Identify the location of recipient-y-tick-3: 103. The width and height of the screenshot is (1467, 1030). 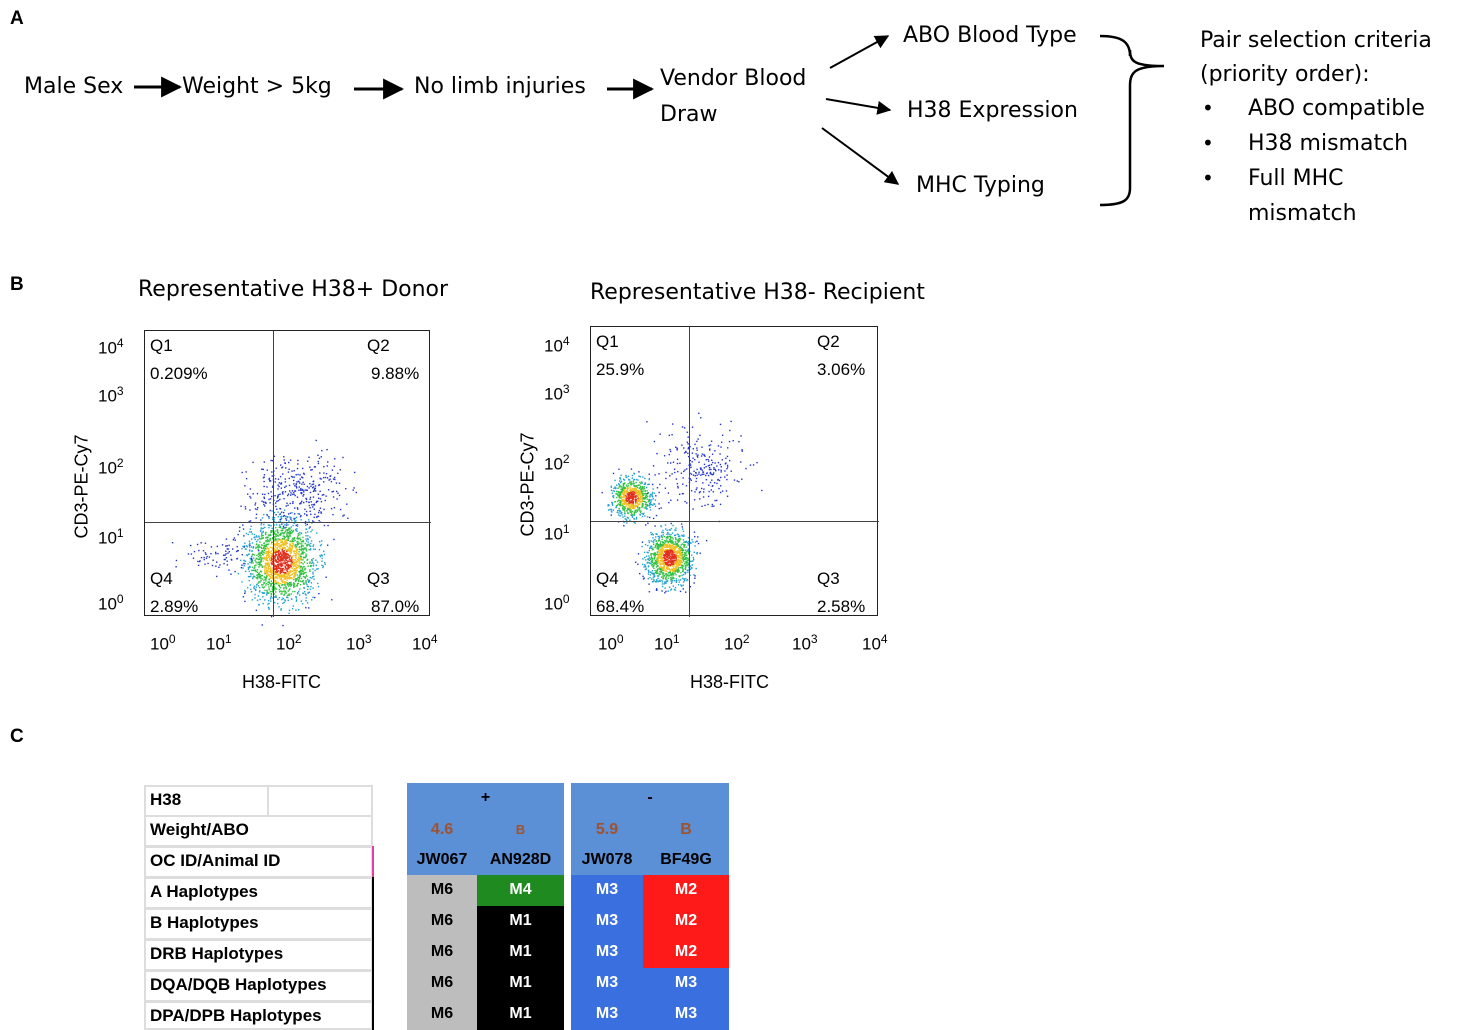
(557, 393).